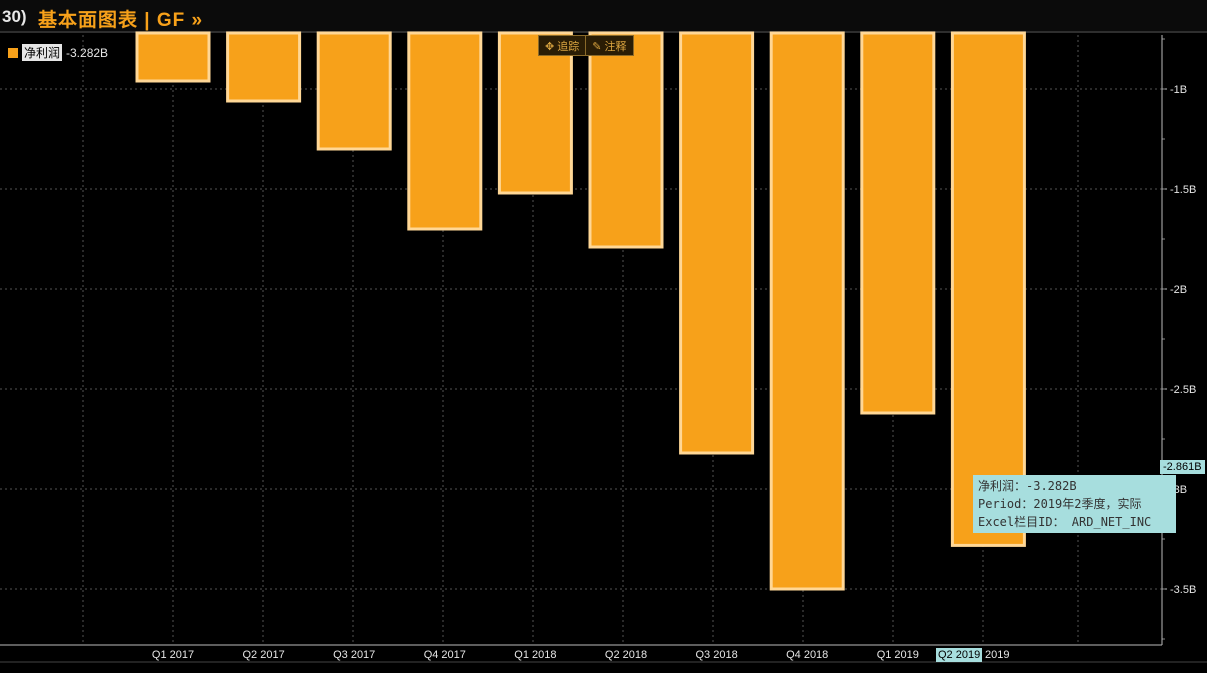 The image size is (1207, 673). What do you see at coordinates (1183, 390) in the screenshot?
I see `y-tick-label: -2.5B` at bounding box center [1183, 390].